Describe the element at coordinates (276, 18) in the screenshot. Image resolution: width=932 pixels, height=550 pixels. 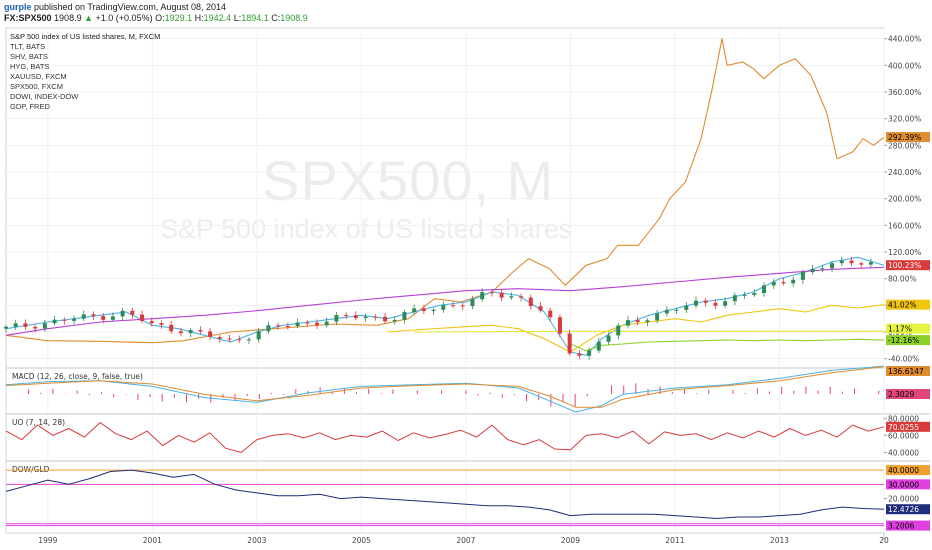
I see `close-label: C:` at that location.